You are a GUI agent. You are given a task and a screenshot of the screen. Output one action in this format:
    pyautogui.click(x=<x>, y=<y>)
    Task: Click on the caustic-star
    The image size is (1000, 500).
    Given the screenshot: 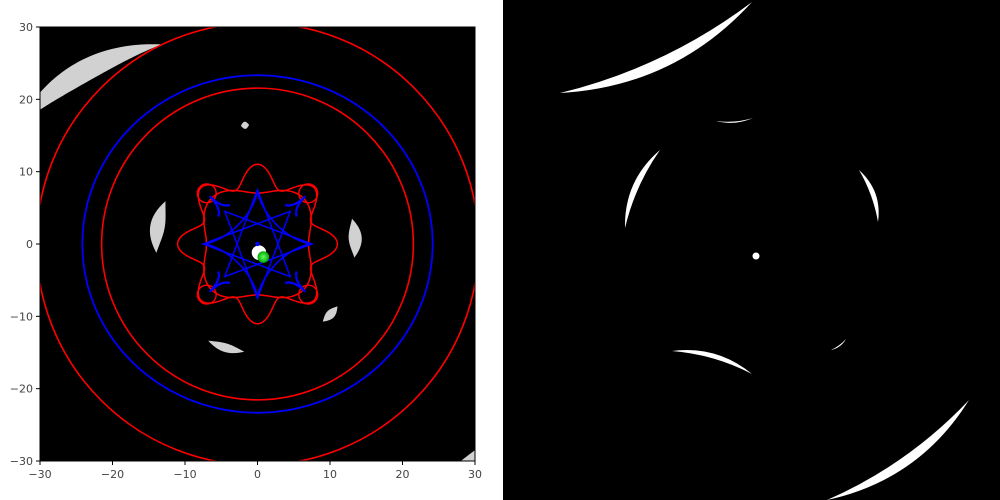 What is the action you would take?
    pyautogui.click(x=257, y=244)
    